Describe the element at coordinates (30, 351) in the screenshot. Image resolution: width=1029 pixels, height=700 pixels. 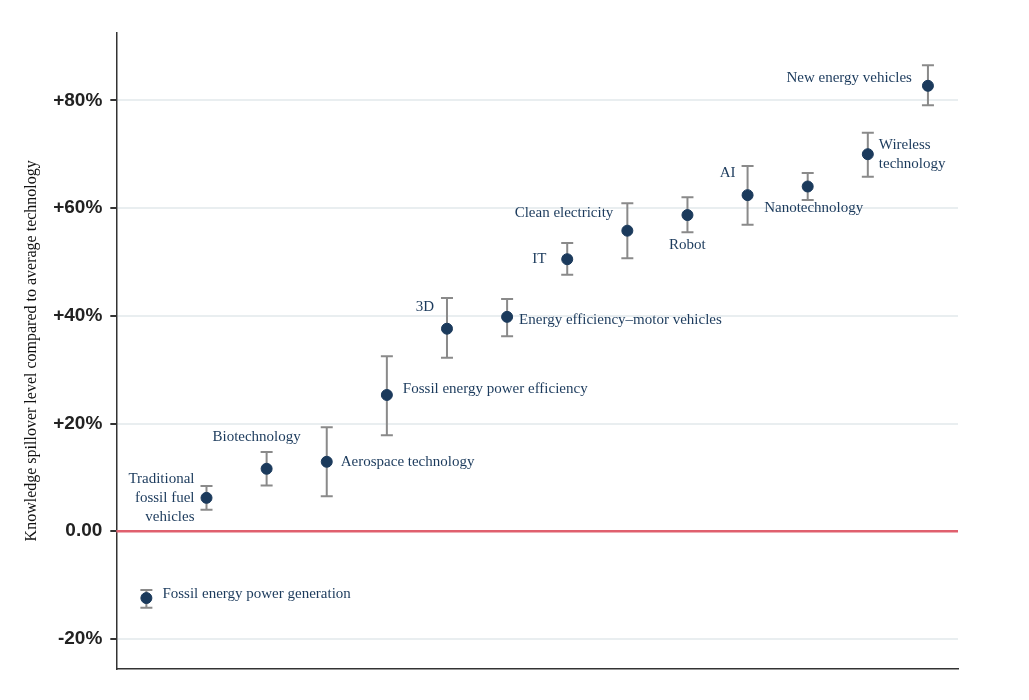
I see `y-axis-title: Knowledge spillover level compared to average technology` at that location.